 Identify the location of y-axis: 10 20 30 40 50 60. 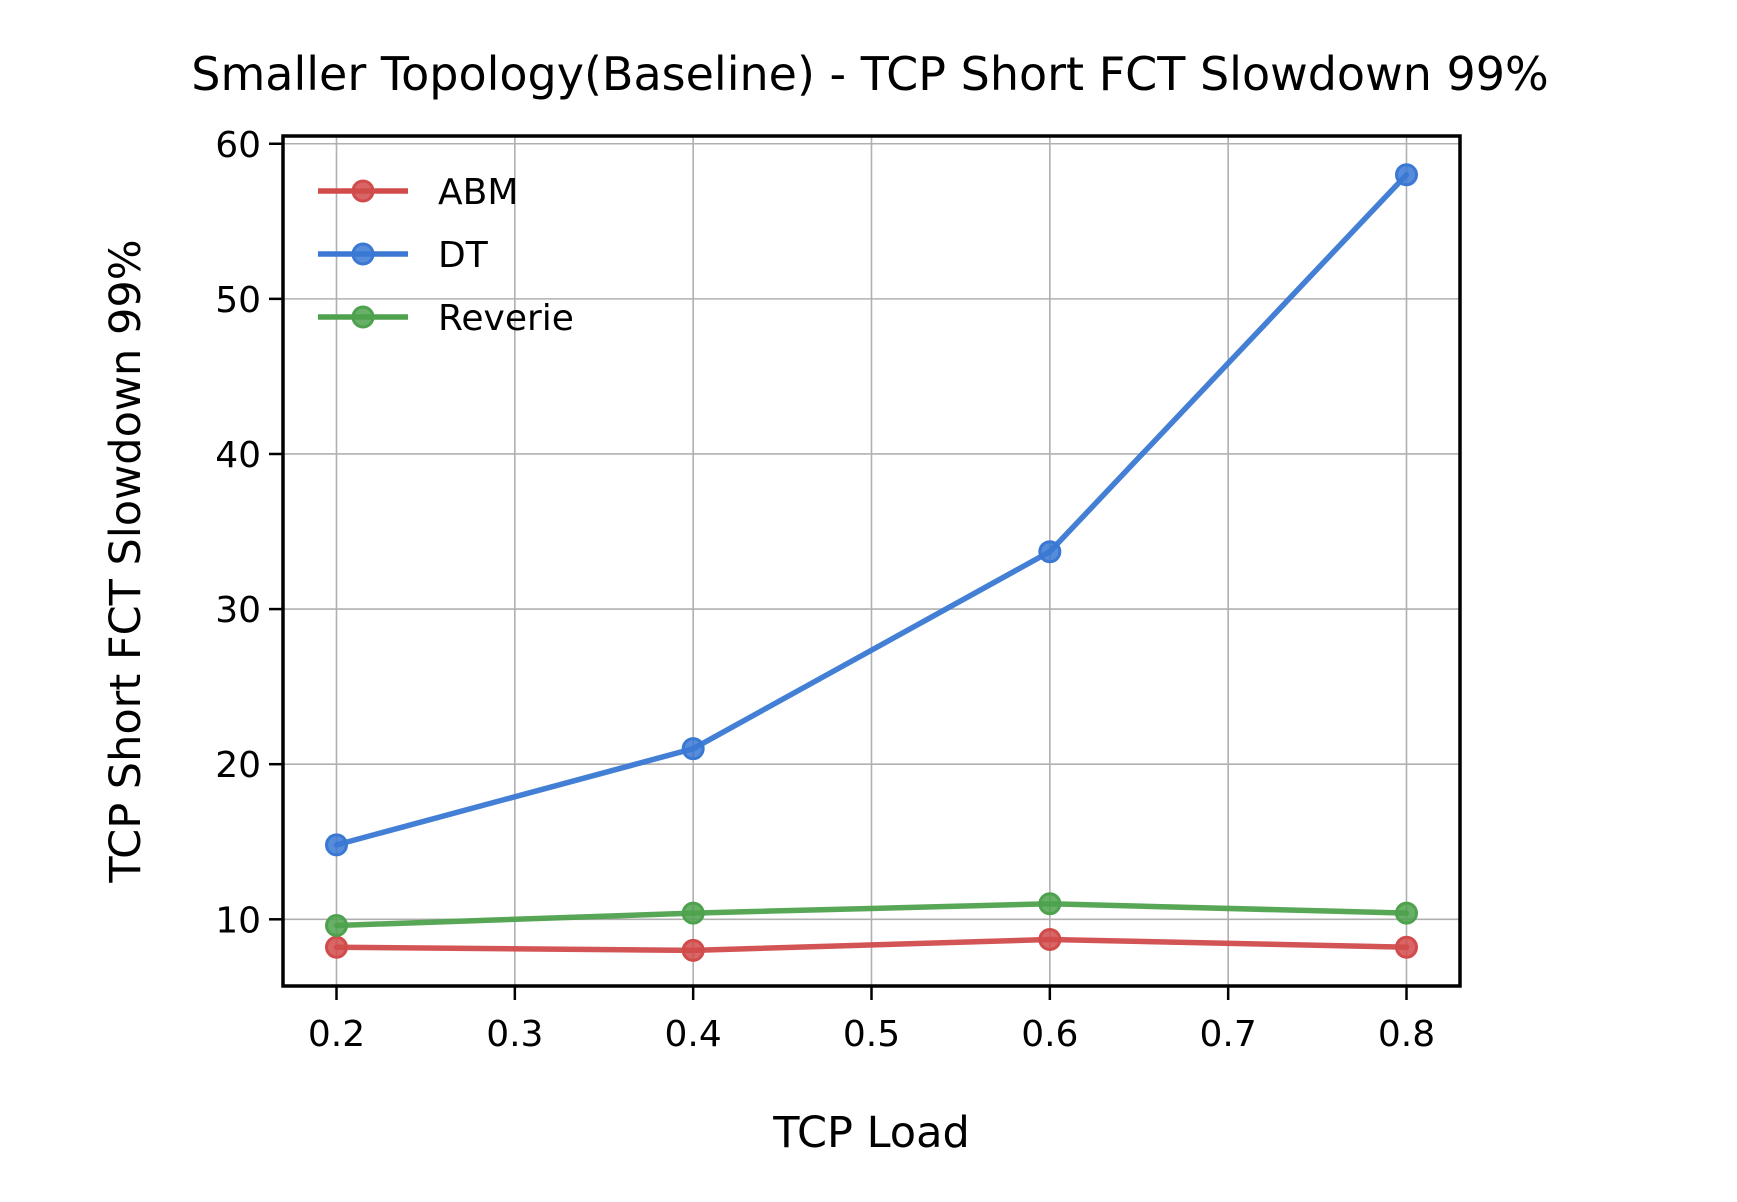
(249, 533).